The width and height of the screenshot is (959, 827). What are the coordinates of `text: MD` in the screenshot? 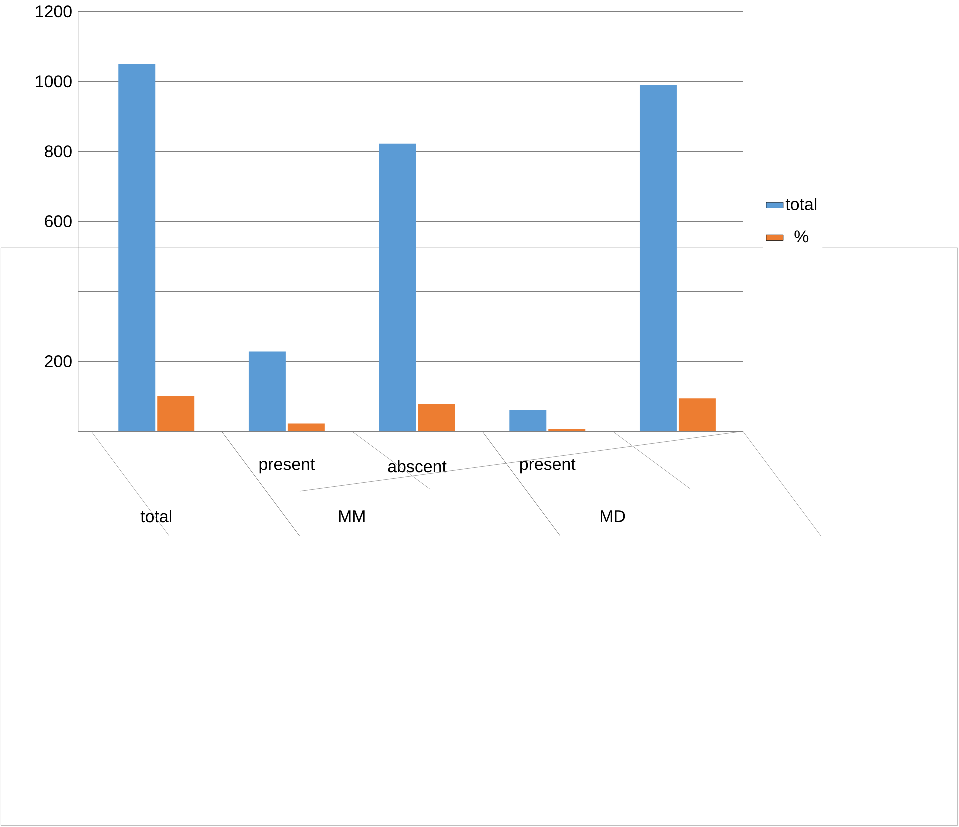 It's located at (613, 516).